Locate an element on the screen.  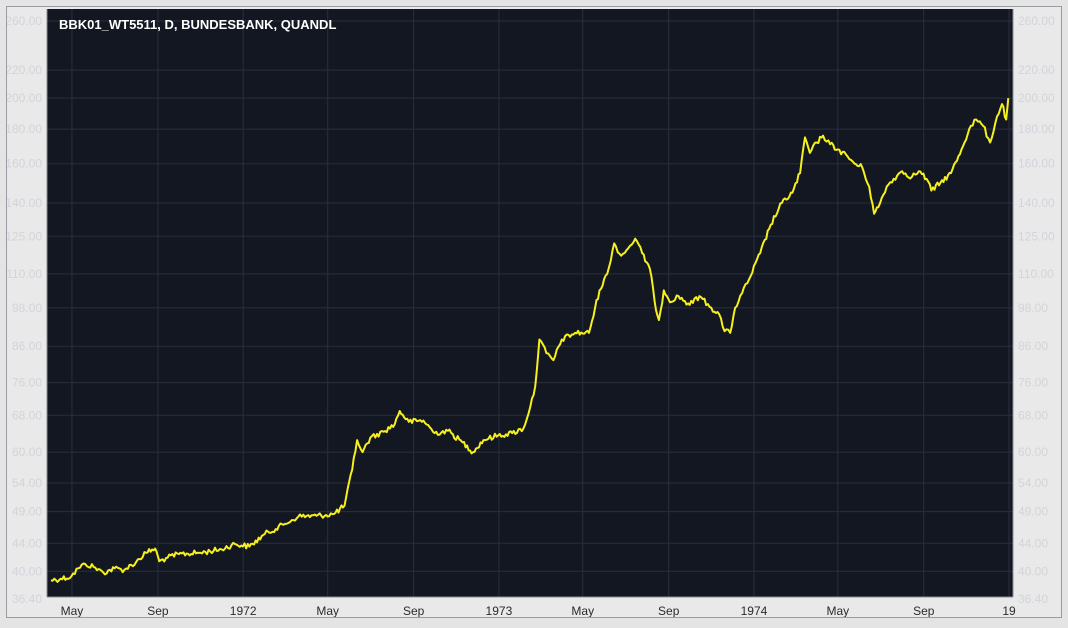
y-tick-label-right: 54.00 is located at coordinates (1033, 483).